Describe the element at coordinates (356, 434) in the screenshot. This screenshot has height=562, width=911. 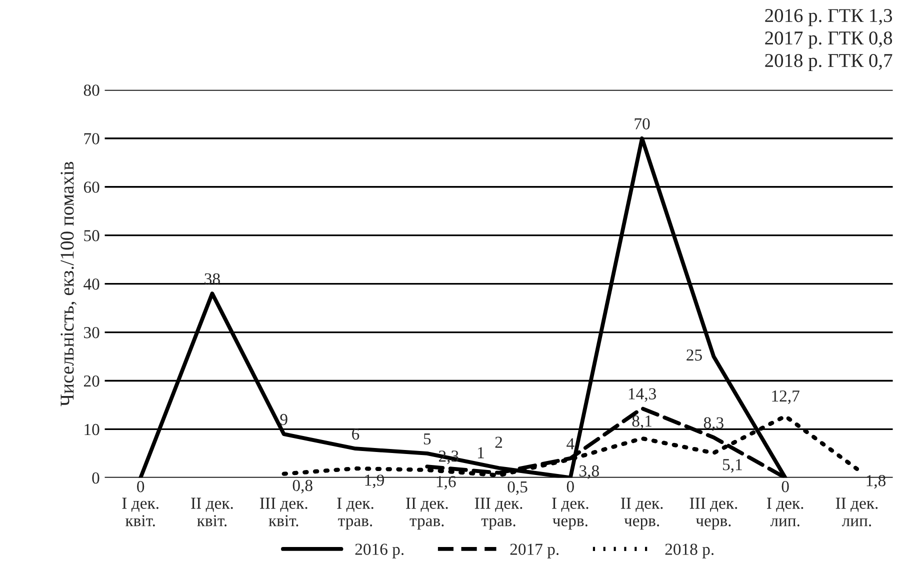
I see `data-label: 6` at that location.